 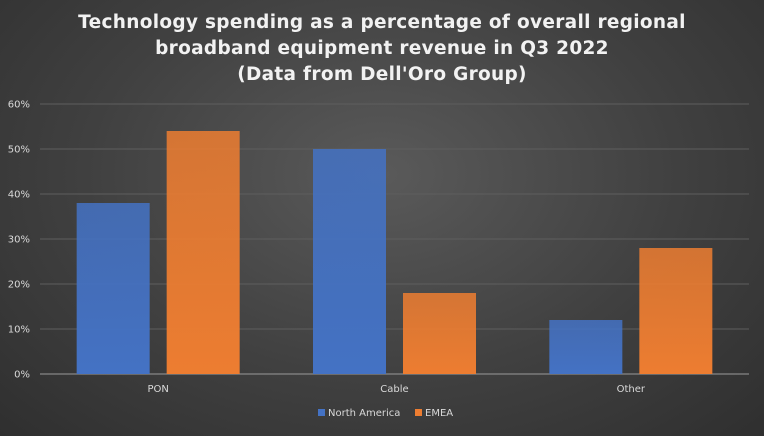 I want to click on y-tick-label: 0%, so click(x=22, y=375).